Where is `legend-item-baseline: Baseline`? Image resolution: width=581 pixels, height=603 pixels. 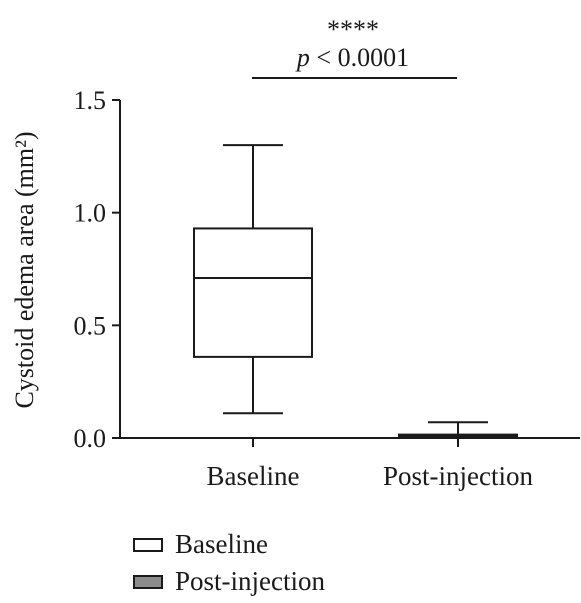 legend-item-baseline: Baseline is located at coordinates (229, 544).